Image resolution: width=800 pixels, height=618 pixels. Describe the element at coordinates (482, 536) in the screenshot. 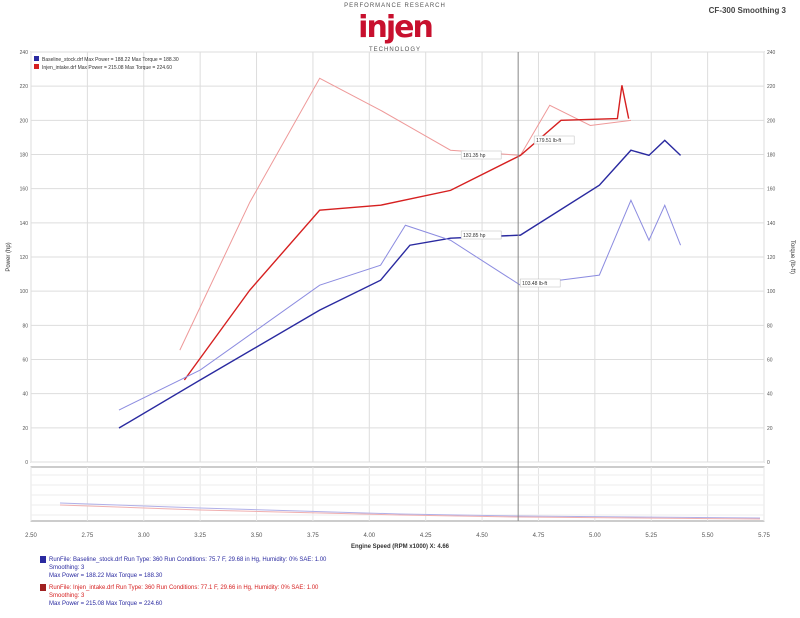

I see `x-tick-label: 4.50` at that location.